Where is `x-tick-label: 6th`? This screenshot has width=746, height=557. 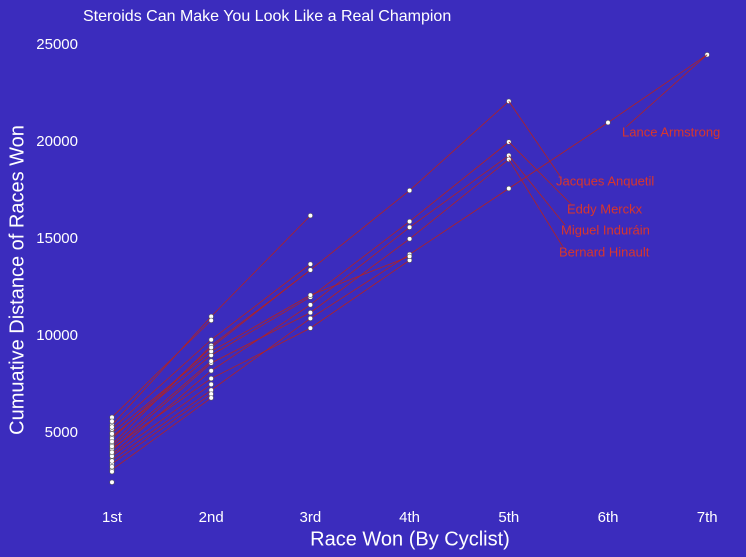
x-tick-label: 6th is located at coordinates (608, 517).